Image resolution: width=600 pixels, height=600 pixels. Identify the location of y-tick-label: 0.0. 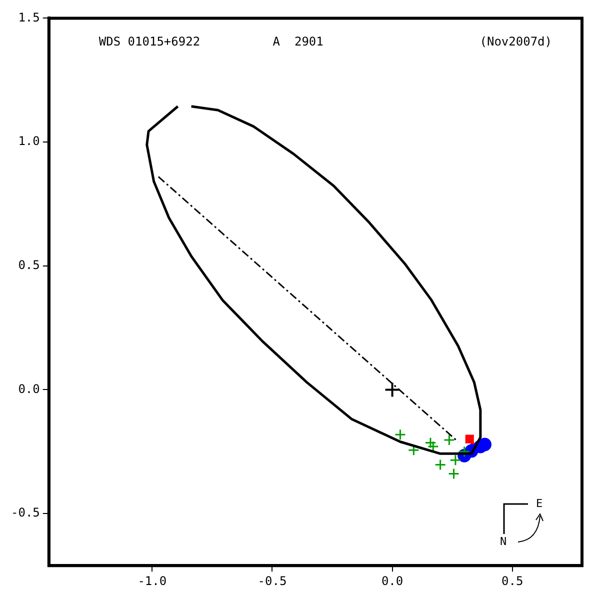
(29, 389).